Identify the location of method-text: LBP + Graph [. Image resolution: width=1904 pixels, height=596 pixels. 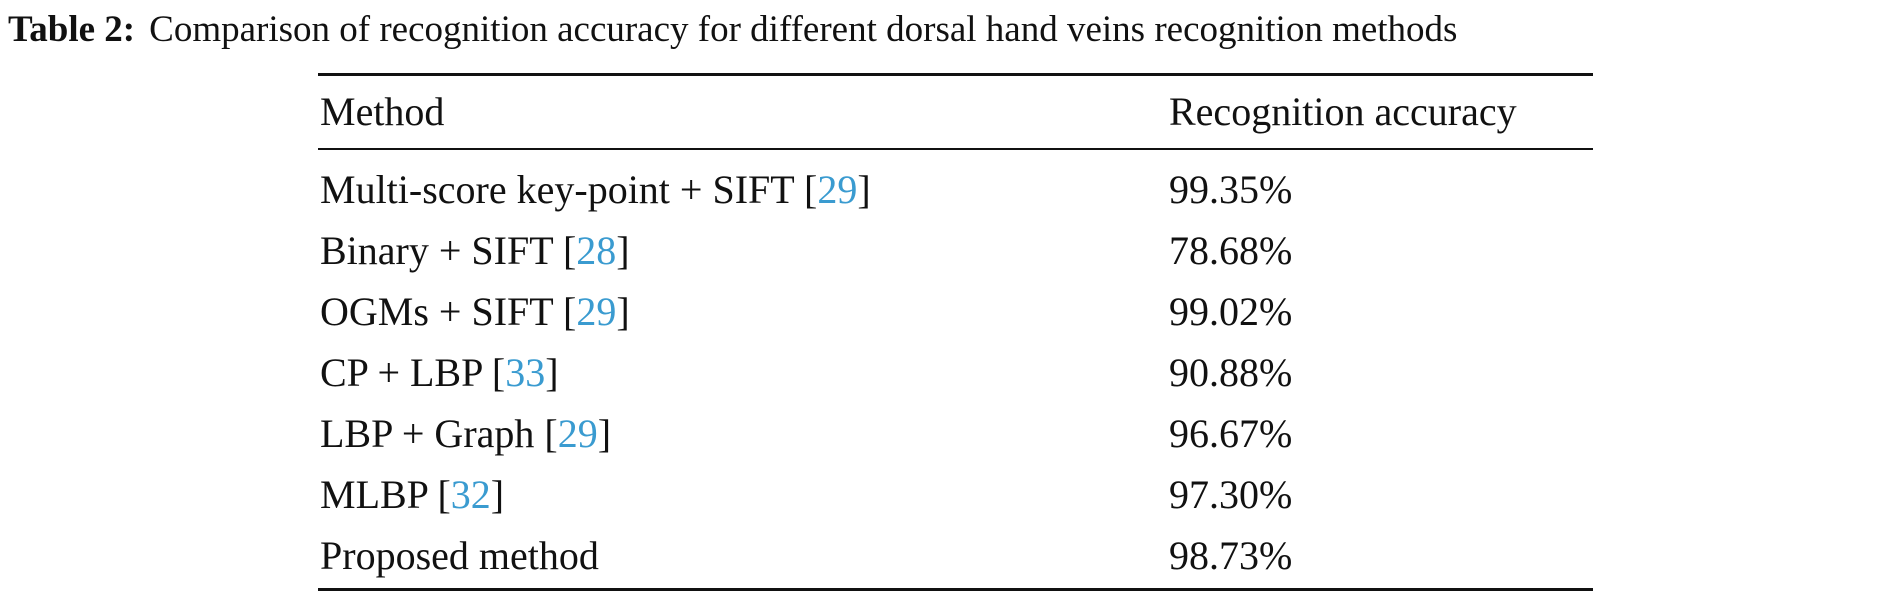
(439, 433).